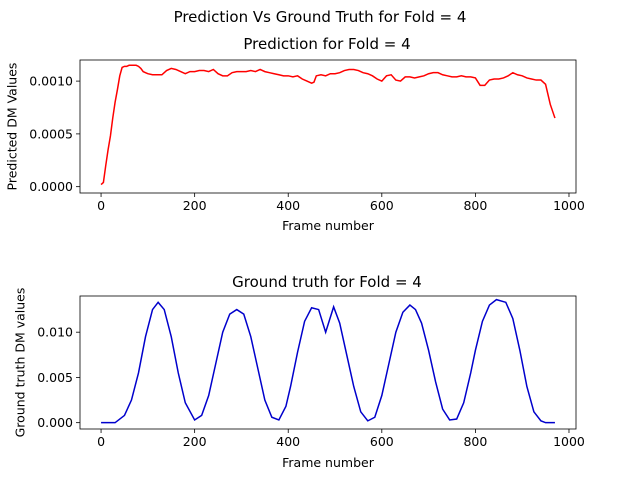 This screenshot has width=640, height=480. Describe the element at coordinates (51, 81) in the screenshot. I see `prediction-y-tick-label: 0.0010` at that location.